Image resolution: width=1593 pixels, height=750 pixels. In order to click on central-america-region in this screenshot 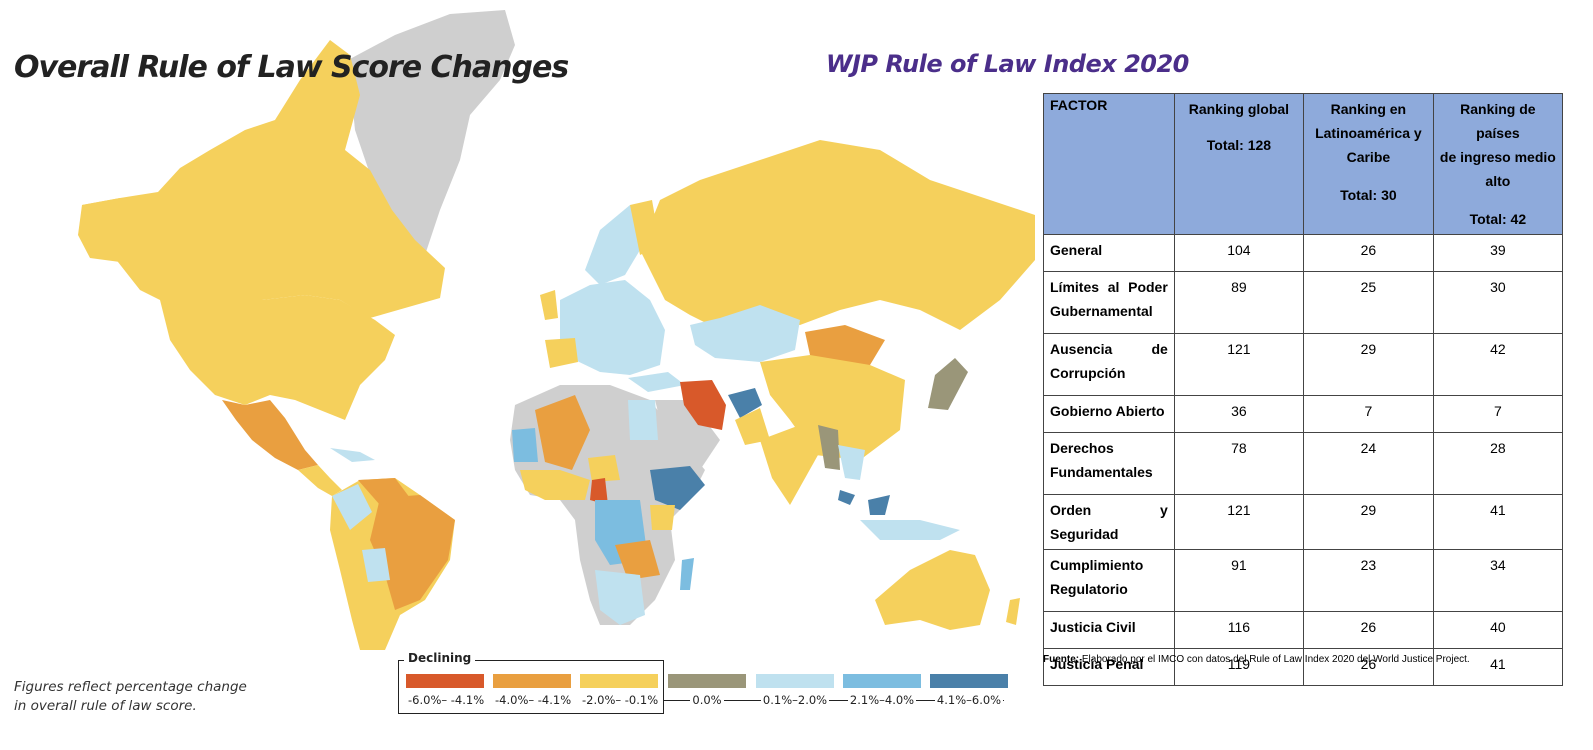, I will do `click(320, 480)`.